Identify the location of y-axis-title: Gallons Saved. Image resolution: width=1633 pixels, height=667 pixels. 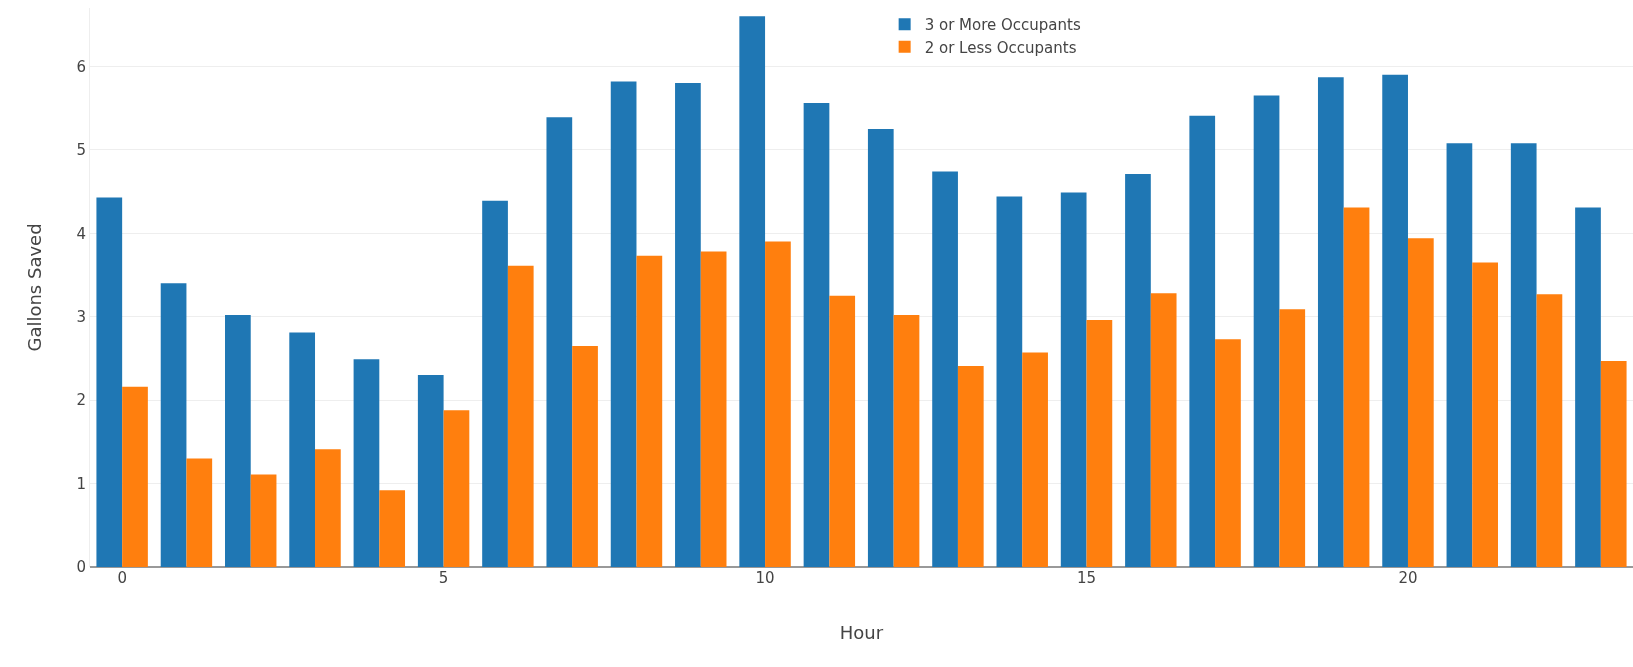
(34, 287).